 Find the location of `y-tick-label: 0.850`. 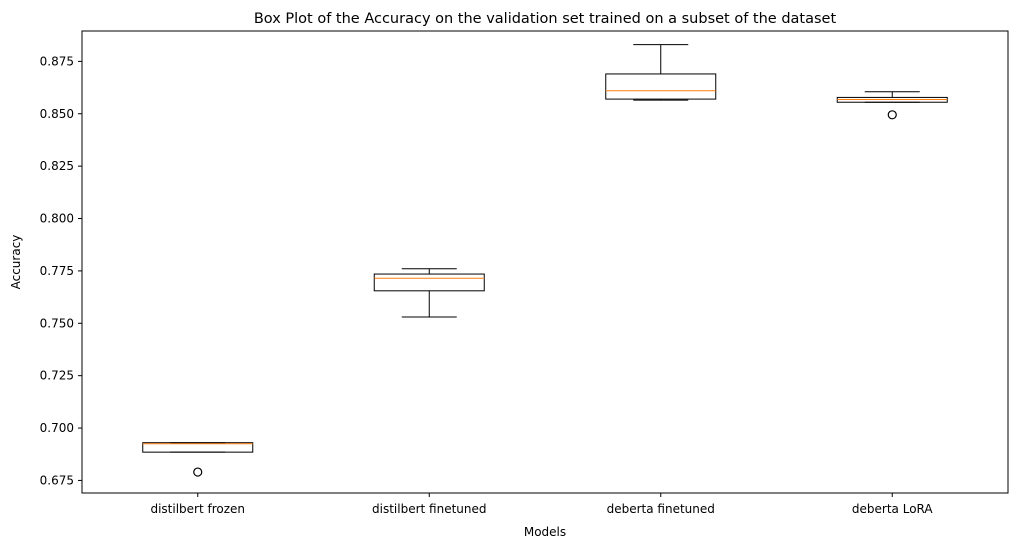

y-tick-label: 0.850 is located at coordinates (57, 114).